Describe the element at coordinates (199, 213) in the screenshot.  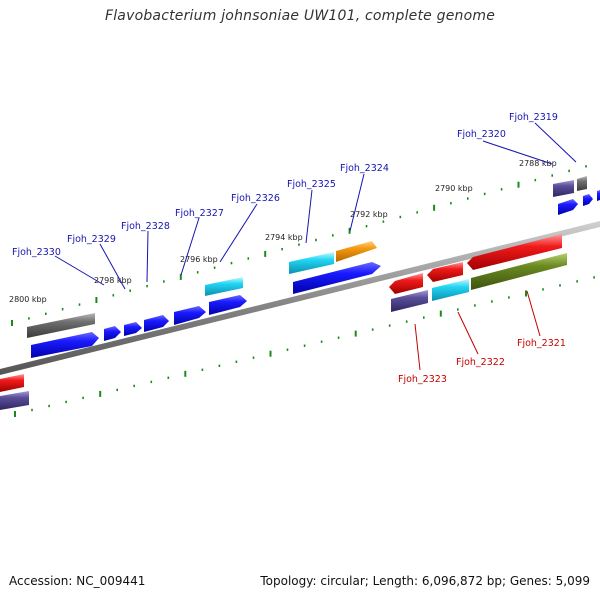
I see `gene-label-fjoh-2327: Fjoh_2327` at that location.